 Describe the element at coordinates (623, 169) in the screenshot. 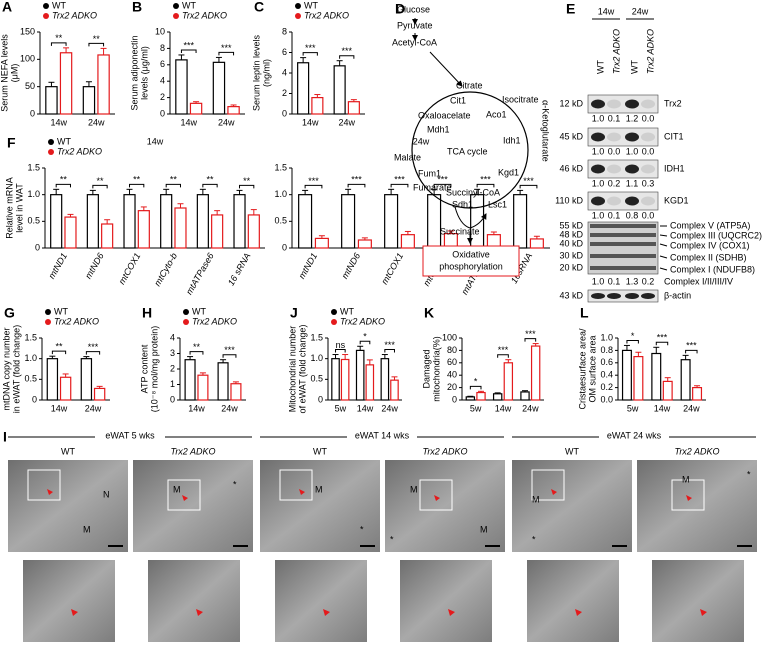

I see `blot-strip` at that location.